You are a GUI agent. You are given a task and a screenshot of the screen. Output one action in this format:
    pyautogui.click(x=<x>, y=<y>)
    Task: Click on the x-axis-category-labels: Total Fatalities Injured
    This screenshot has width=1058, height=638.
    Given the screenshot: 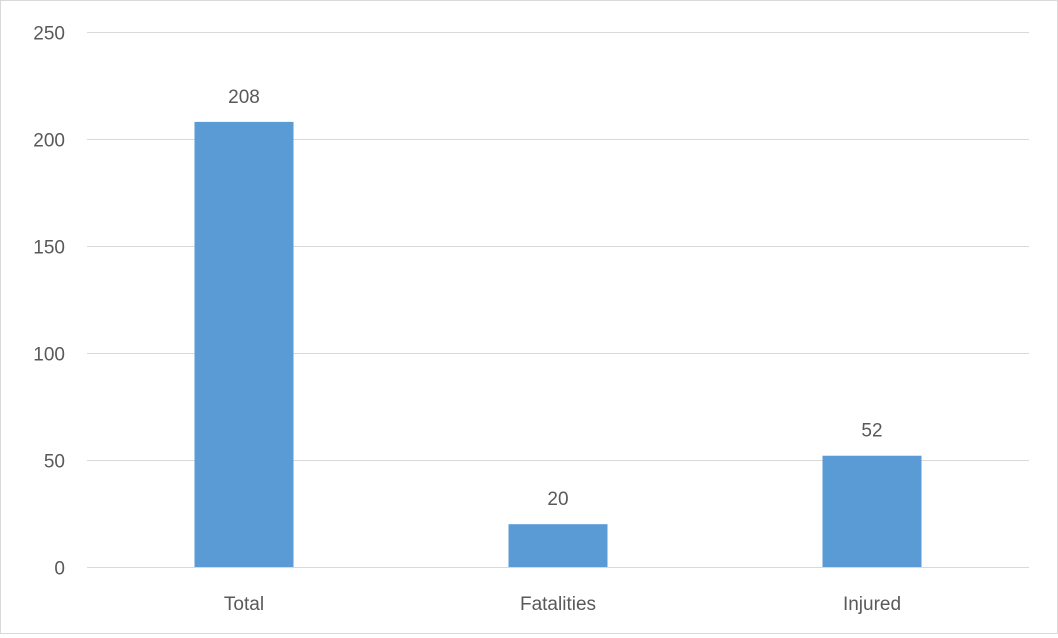 What is the action you would take?
    pyautogui.click(x=562, y=604)
    